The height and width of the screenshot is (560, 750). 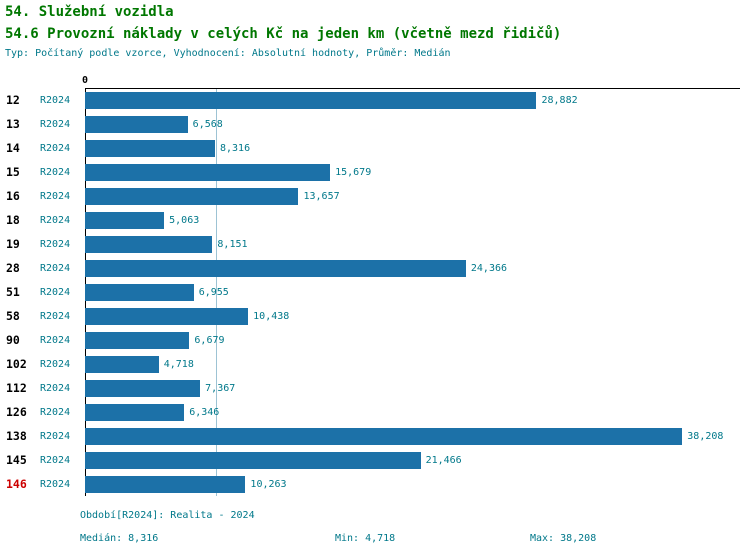 I want to click on row-id-label: 15, so click(x=13, y=172).